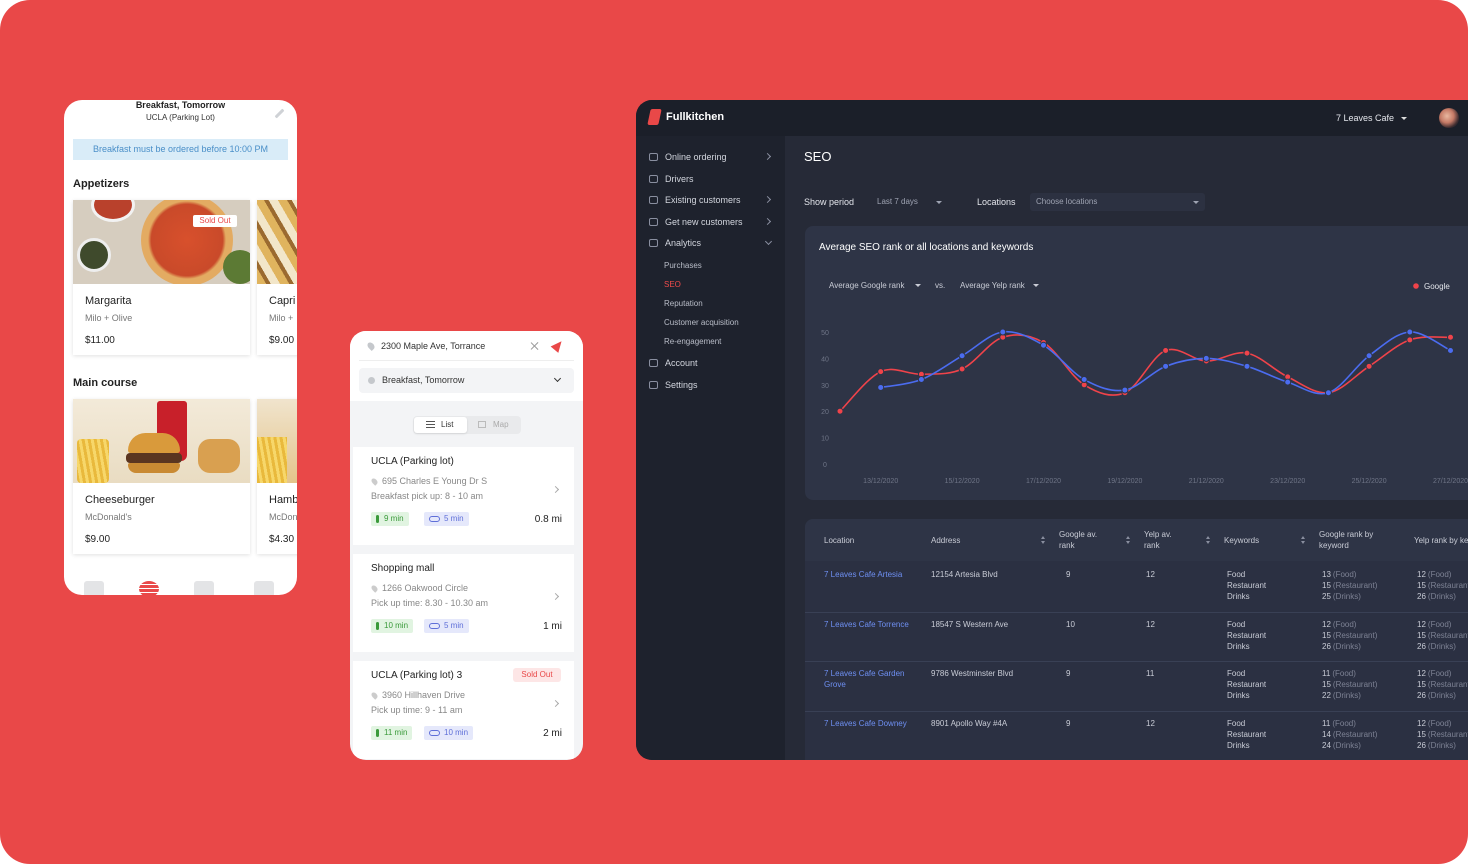 This screenshot has width=1468, height=864. Describe the element at coordinates (1238, 646) in the screenshot. I see `keyword: Drinks` at that location.